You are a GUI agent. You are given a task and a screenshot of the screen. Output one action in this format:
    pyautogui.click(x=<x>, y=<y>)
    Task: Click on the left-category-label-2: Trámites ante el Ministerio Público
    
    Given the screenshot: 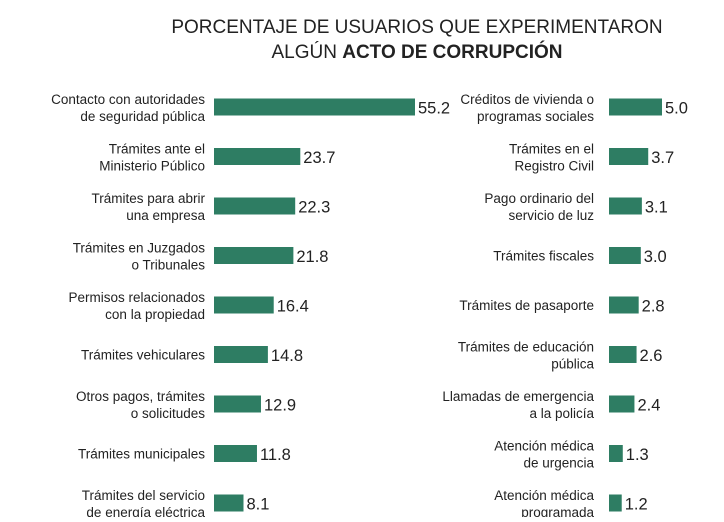 What is the action you would take?
    pyautogui.click(x=152, y=158)
    